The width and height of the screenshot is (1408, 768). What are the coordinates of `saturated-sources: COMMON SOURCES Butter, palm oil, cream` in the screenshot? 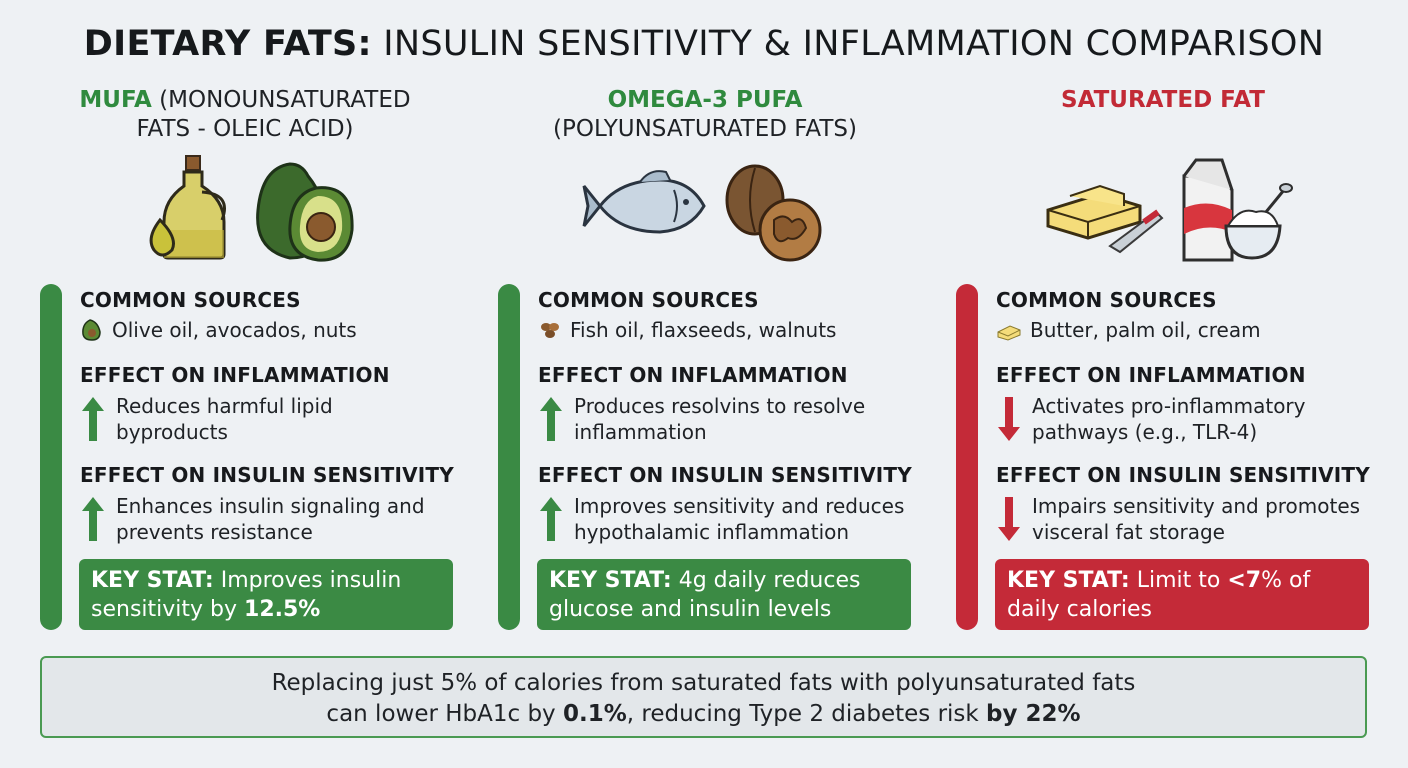 It's located at (1191, 315).